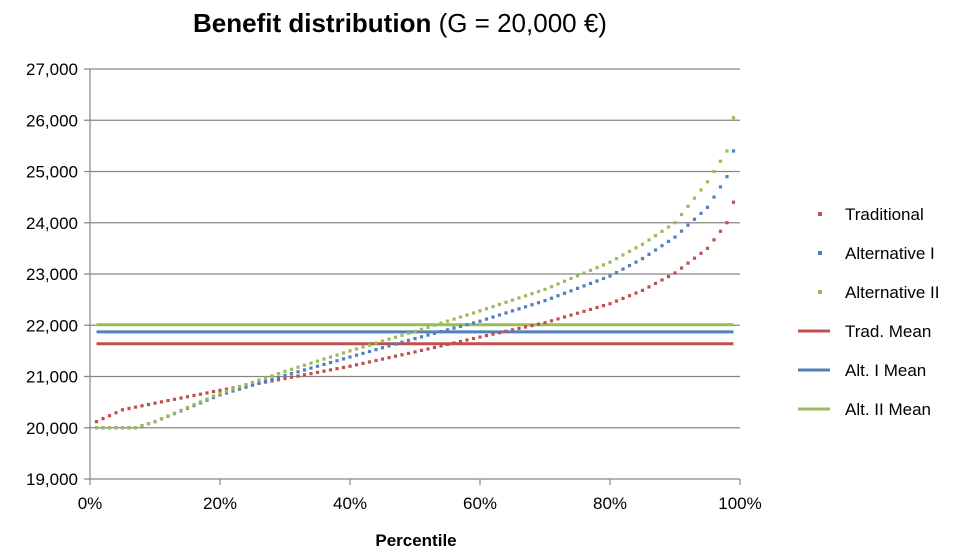  I want to click on x-tick-label: 80%, so click(610, 503).